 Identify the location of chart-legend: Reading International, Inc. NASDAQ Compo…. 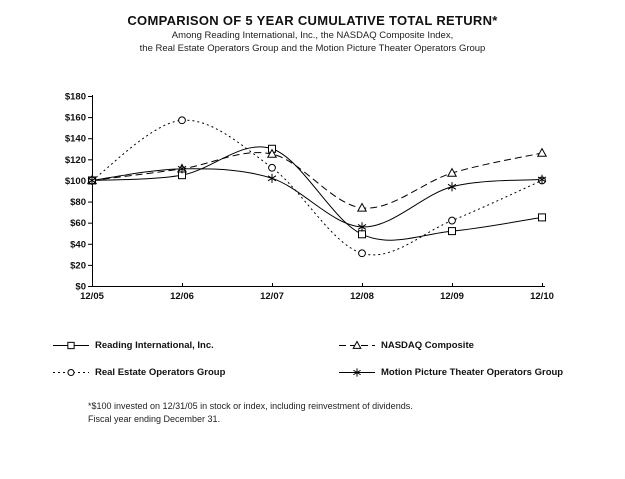
(324, 359).